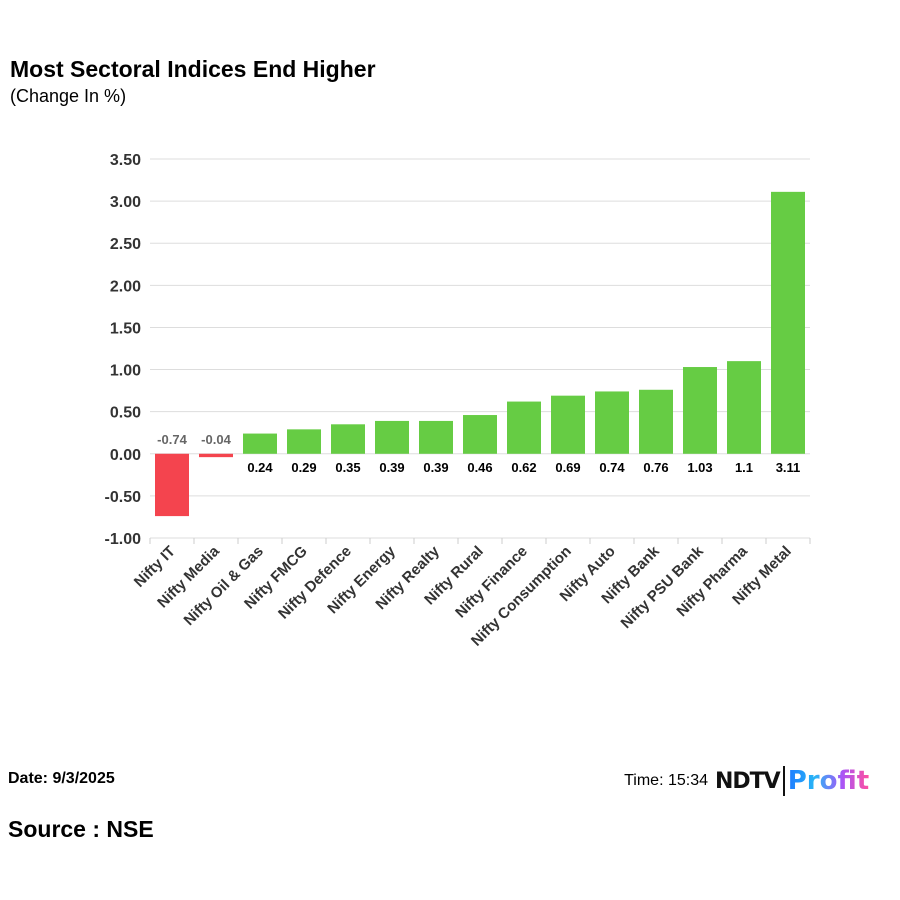 The width and height of the screenshot is (900, 900). Describe the element at coordinates (828, 781) in the screenshot. I see `logo-profit: Profit` at that location.